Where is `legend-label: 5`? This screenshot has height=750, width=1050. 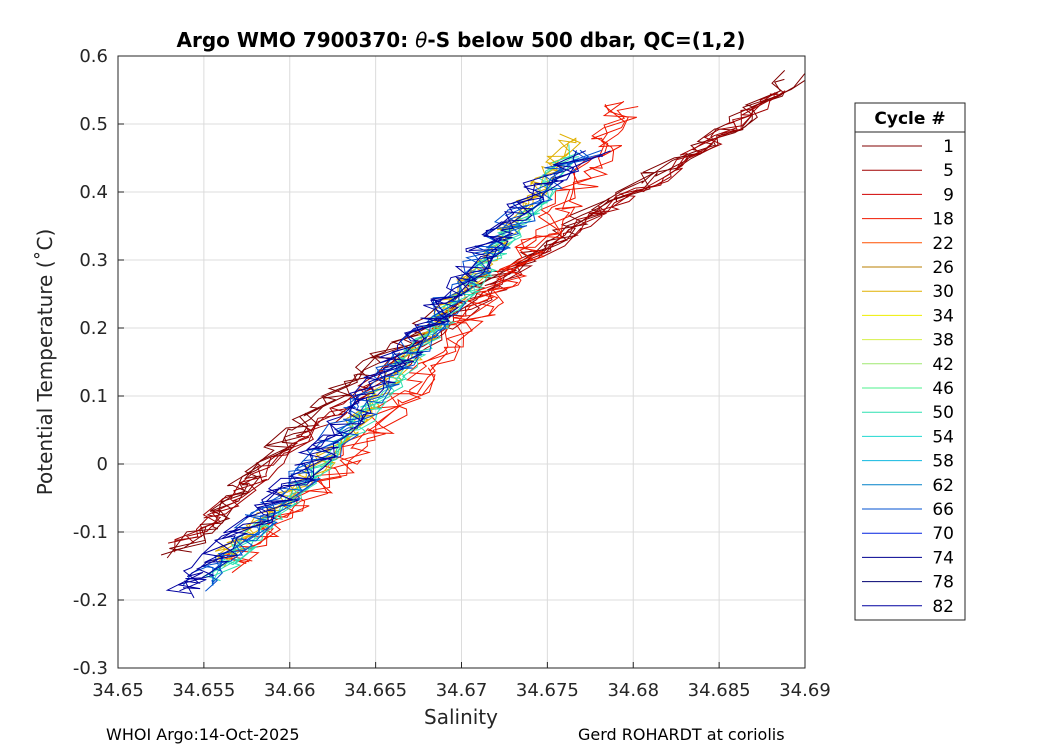 legend-label: 5 is located at coordinates (948, 171).